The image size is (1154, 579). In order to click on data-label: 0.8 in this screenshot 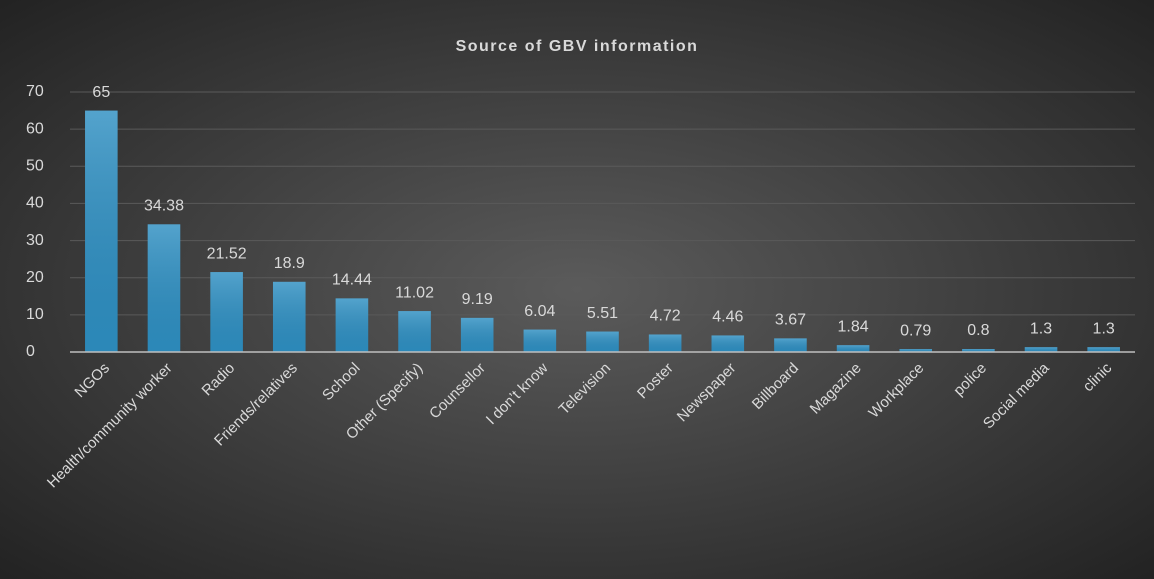, I will do `click(978, 330)`.